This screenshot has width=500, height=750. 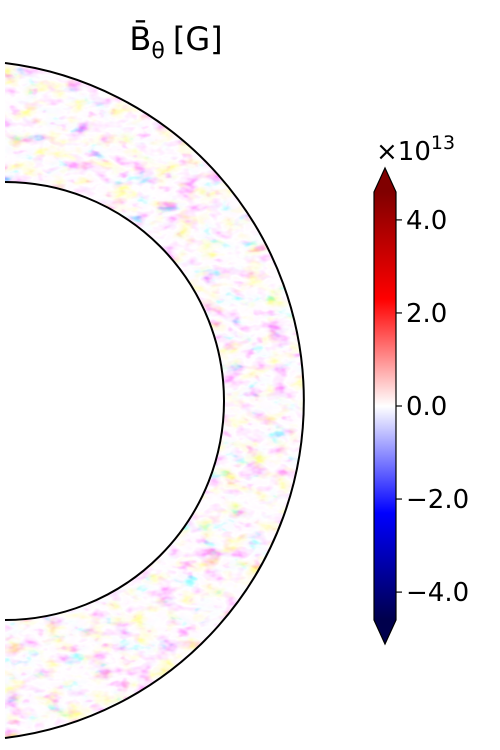 I want to click on colorbar-tick-label: 0.0, so click(x=426, y=407).